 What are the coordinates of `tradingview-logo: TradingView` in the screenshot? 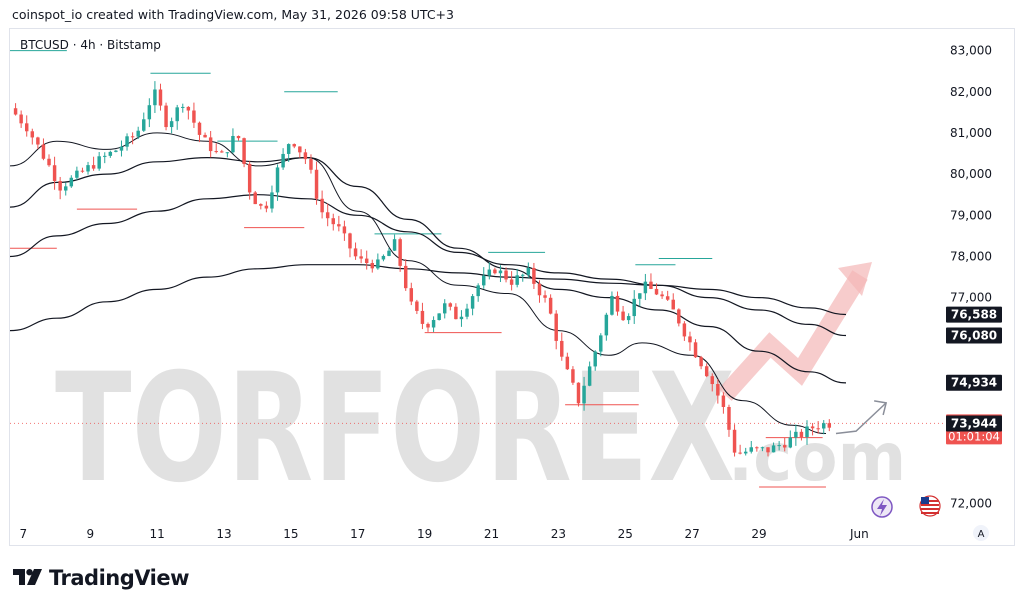 It's located at (101, 578).